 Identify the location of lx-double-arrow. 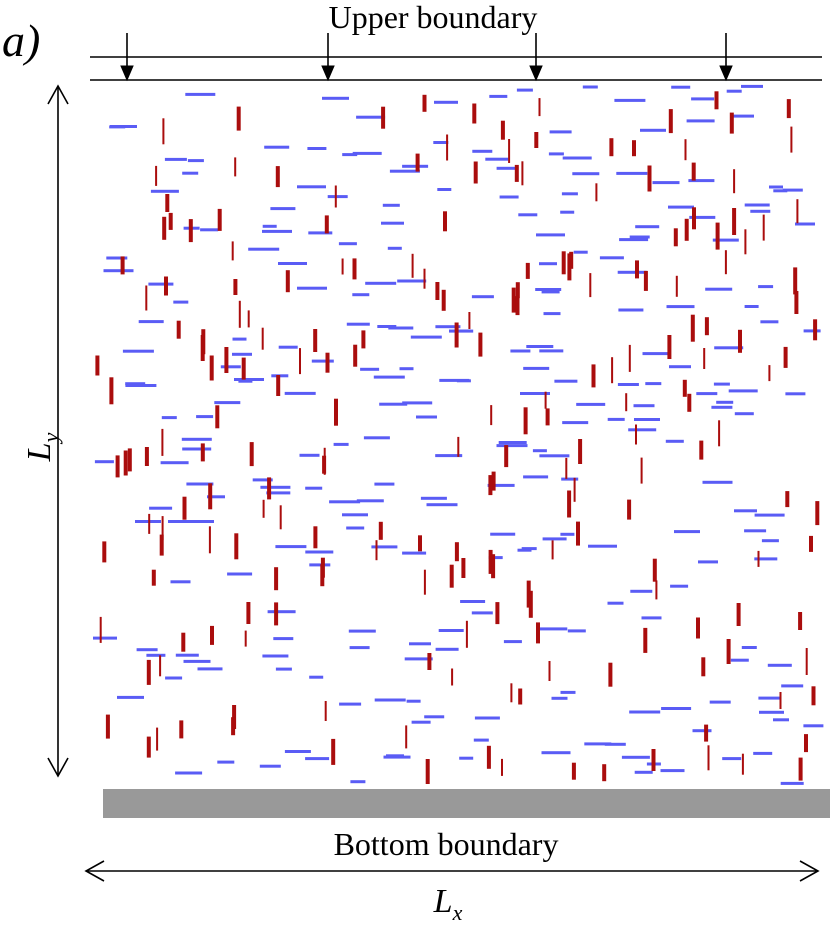
(452, 871).